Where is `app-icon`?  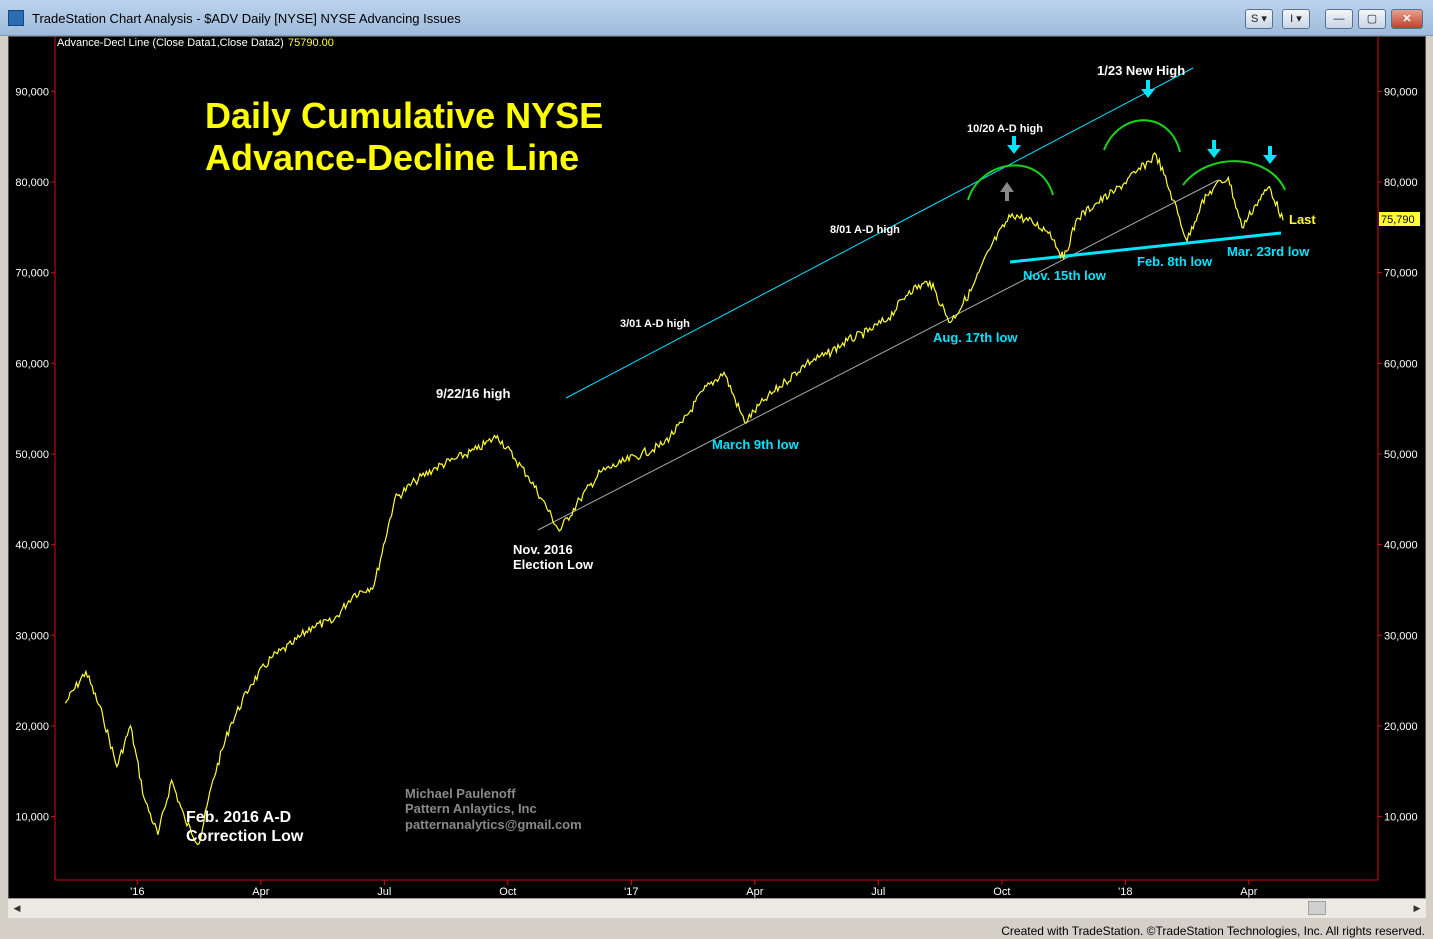
app-icon is located at coordinates (16, 18).